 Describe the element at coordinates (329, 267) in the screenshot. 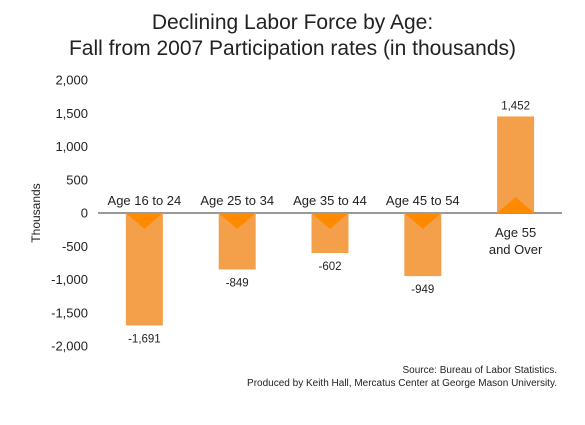

I see `data-label: -602` at that location.